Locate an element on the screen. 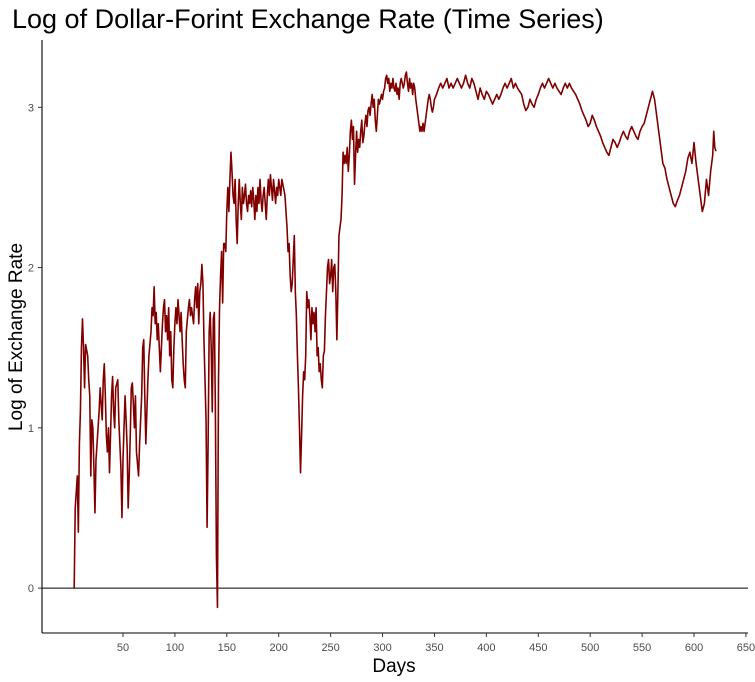 The image size is (755, 682). x-tick-label: 300 is located at coordinates (382, 648).